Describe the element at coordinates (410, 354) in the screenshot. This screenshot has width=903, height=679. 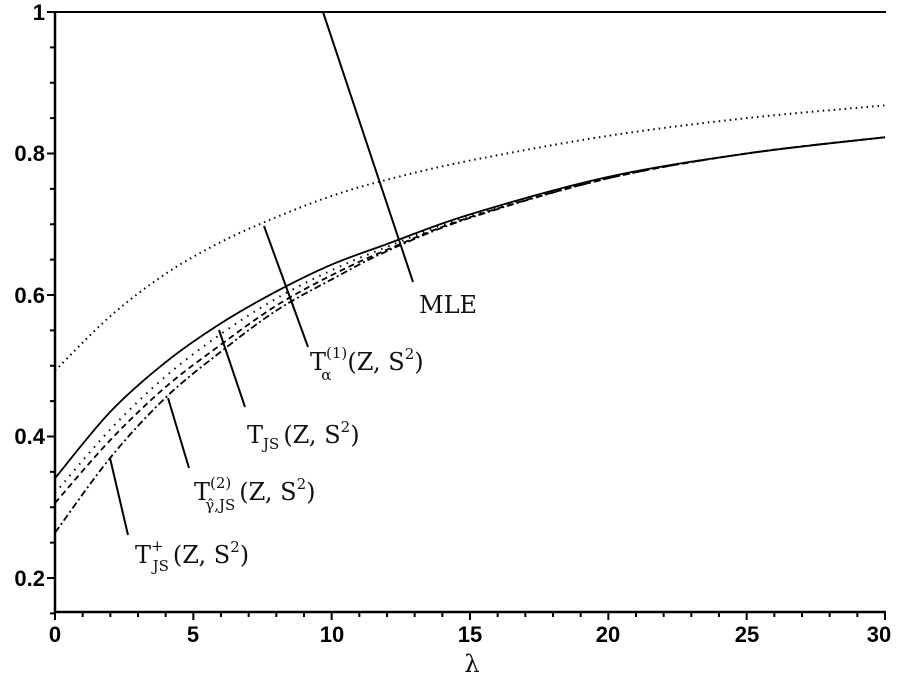
I see `label-t-alpha-sq: 2` at that location.